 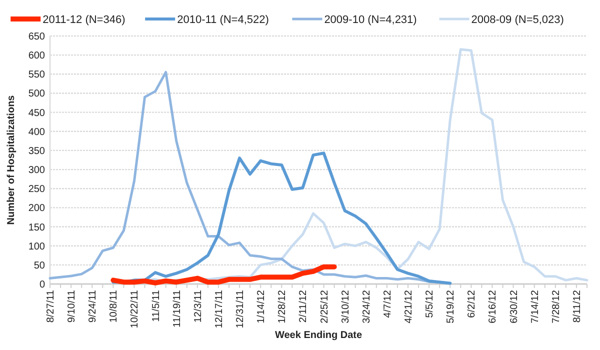 I want to click on x-tick-label: 4/7/12, so click(x=388, y=304).